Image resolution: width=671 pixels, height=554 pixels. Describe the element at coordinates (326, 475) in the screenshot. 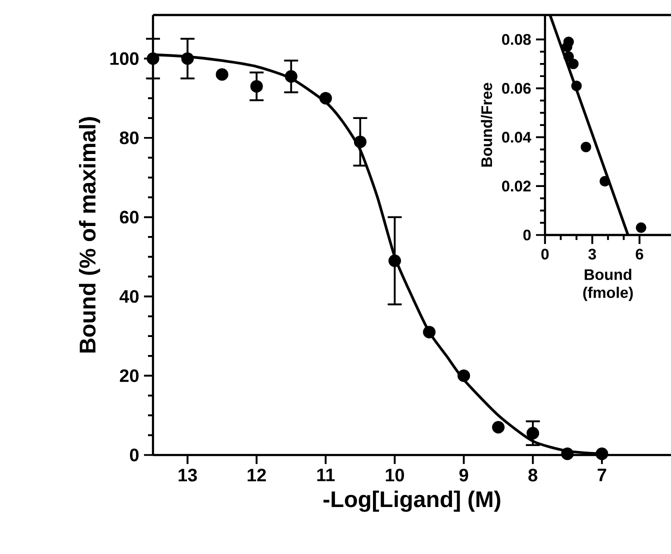

I see `x-tick-label: 11` at that location.